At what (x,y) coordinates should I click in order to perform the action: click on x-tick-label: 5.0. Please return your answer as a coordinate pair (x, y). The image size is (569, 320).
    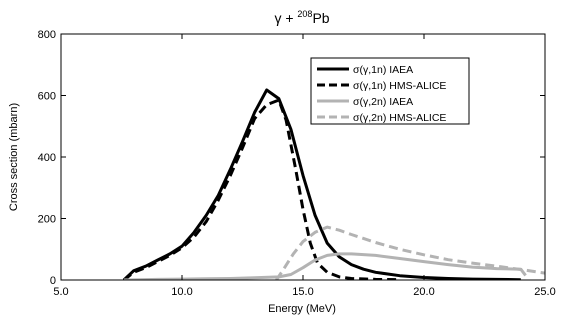
    Looking at the image, I should click on (60, 292).